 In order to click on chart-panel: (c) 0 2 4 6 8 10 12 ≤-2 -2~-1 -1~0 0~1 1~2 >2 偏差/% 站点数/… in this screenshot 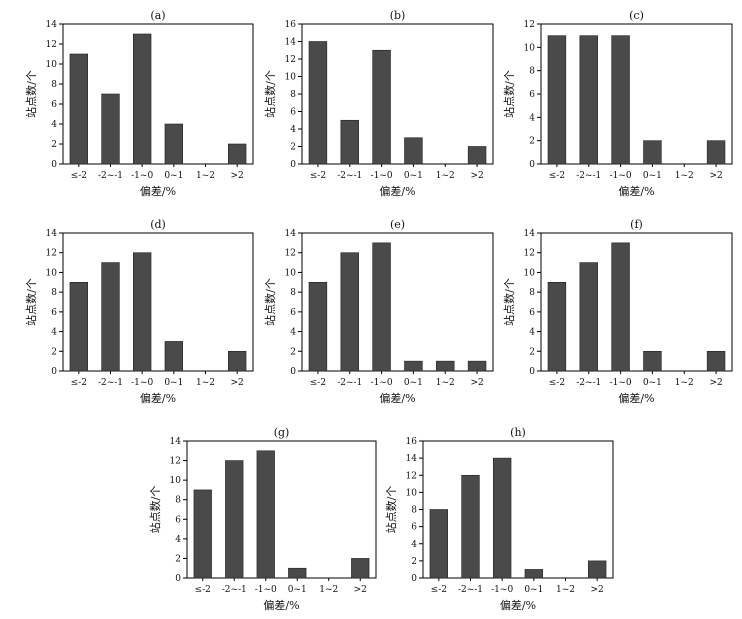, I will do `click(617, 103)`.